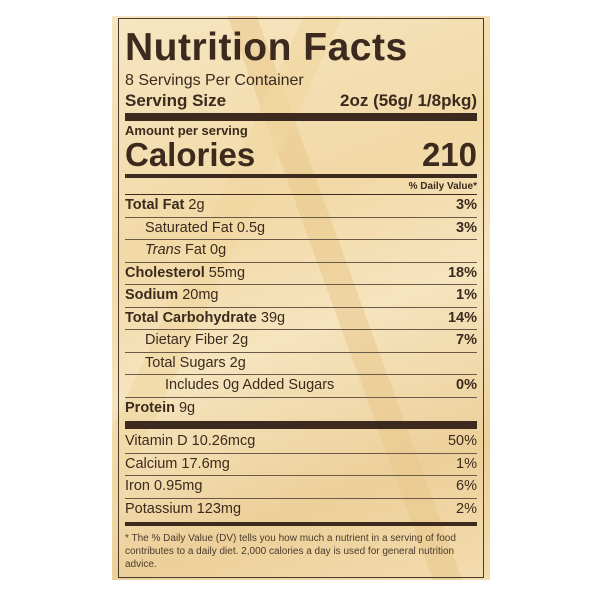  Describe the element at coordinates (189, 227) in the screenshot. I see `nutrient-label: Saturated Fat` at that location.